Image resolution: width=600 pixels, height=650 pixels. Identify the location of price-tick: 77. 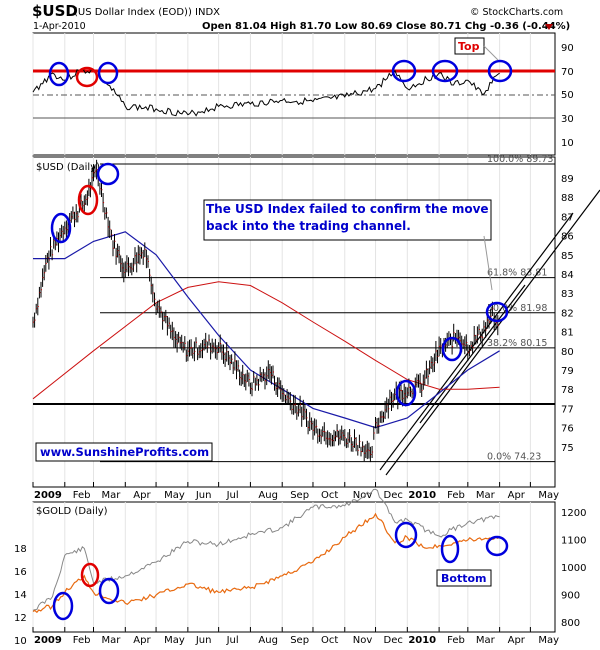
(567, 409).